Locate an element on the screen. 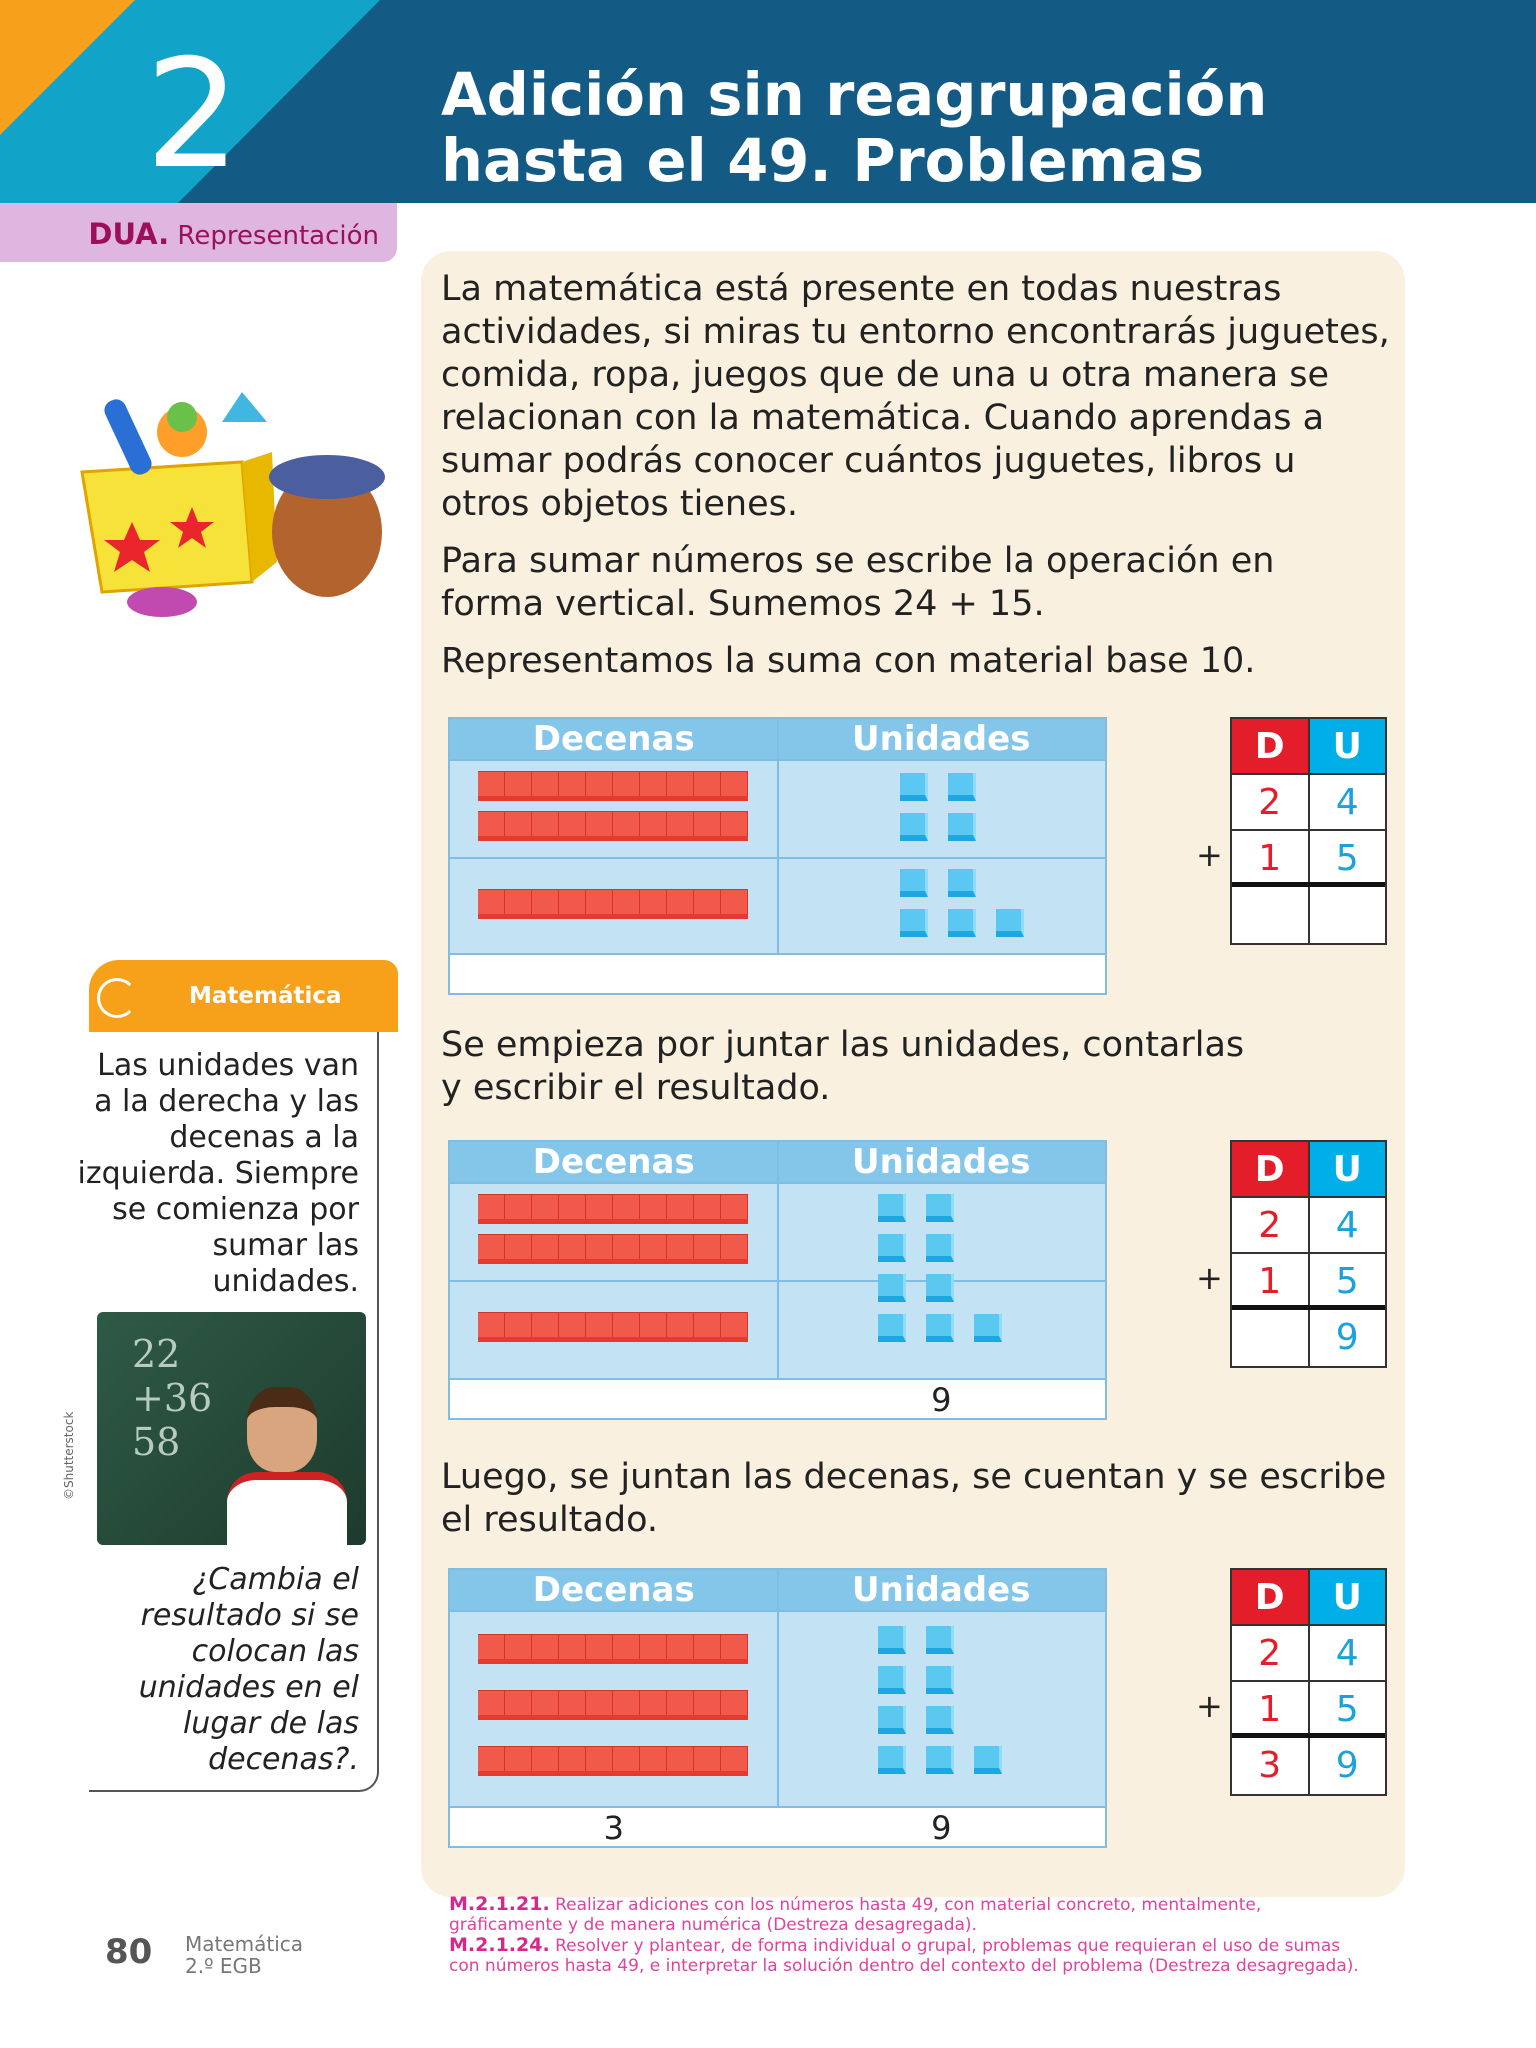 Image resolution: width=1536 pixels, height=2048 pixels. du-cell: 3 is located at coordinates (1271, 1766).